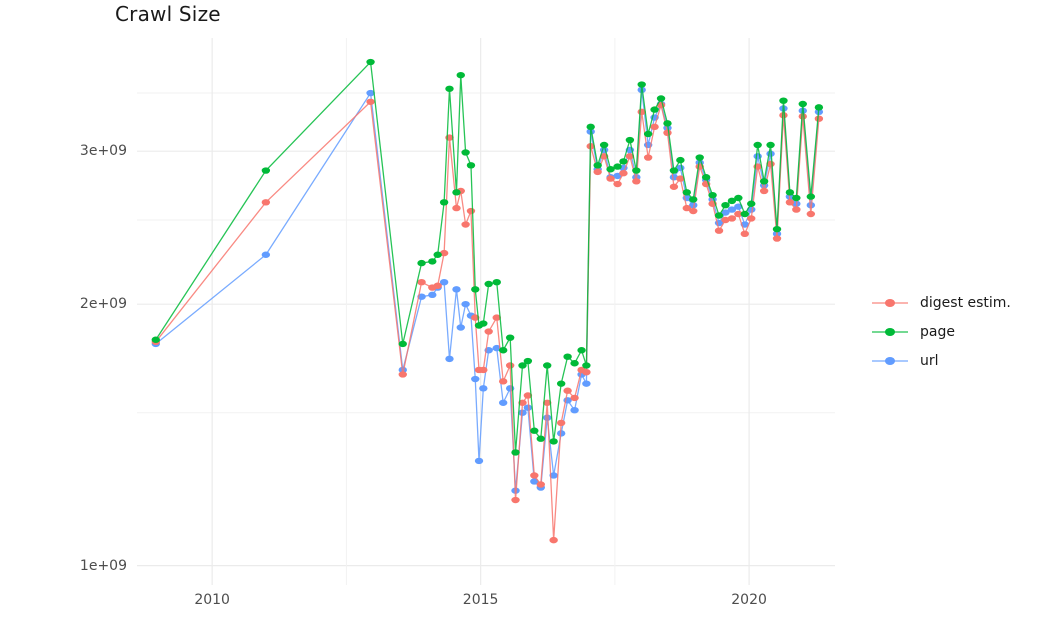  I want to click on y-axis-tick-labels: 1e+09 2e+09 3e+09, so click(91, 319).